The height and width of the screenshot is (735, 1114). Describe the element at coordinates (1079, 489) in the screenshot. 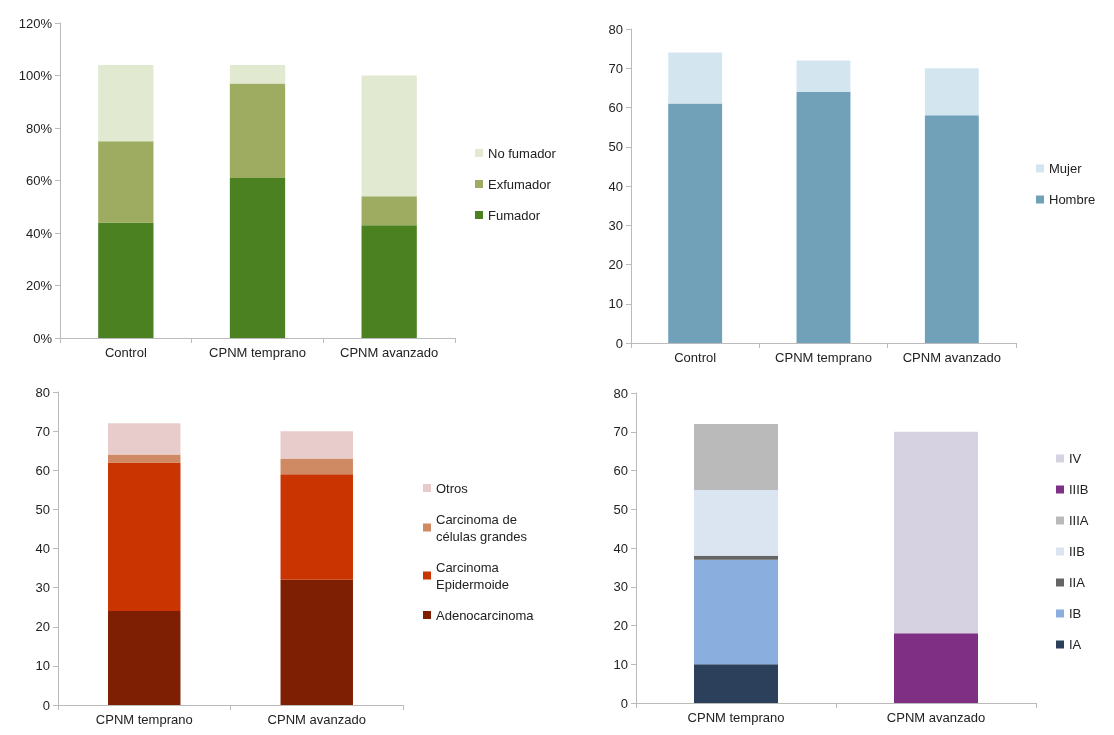

I see `legend-label: IIIB` at that location.